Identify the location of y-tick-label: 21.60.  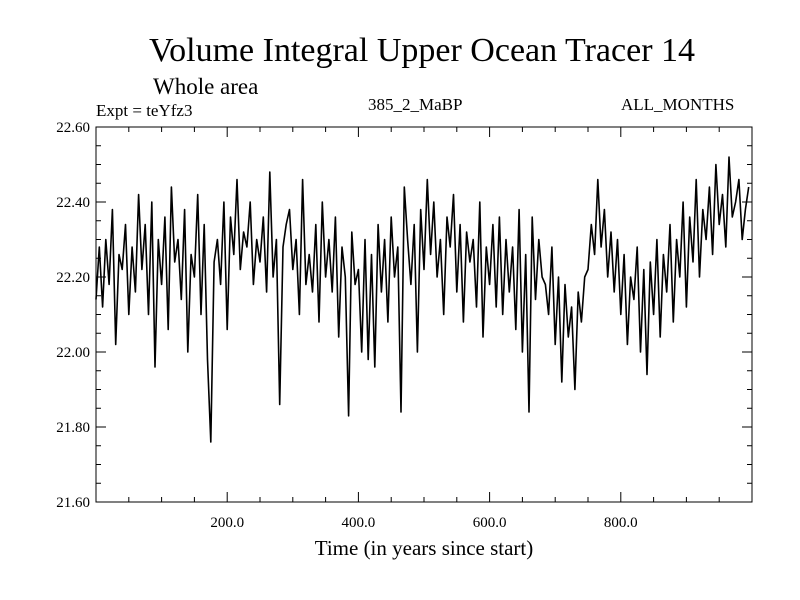
(73, 503).